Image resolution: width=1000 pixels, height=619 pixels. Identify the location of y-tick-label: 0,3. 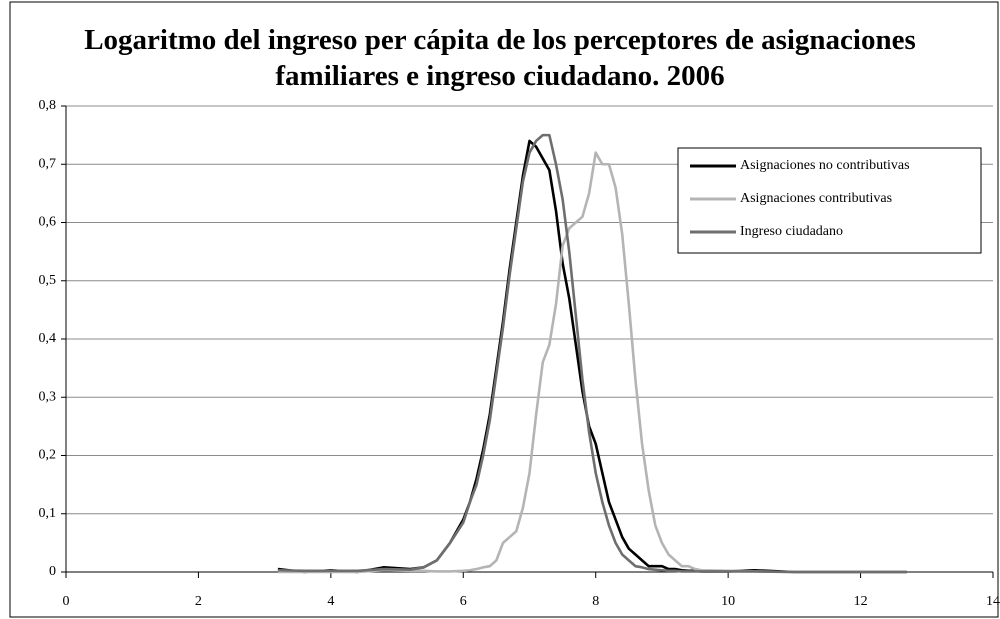
(48, 396).